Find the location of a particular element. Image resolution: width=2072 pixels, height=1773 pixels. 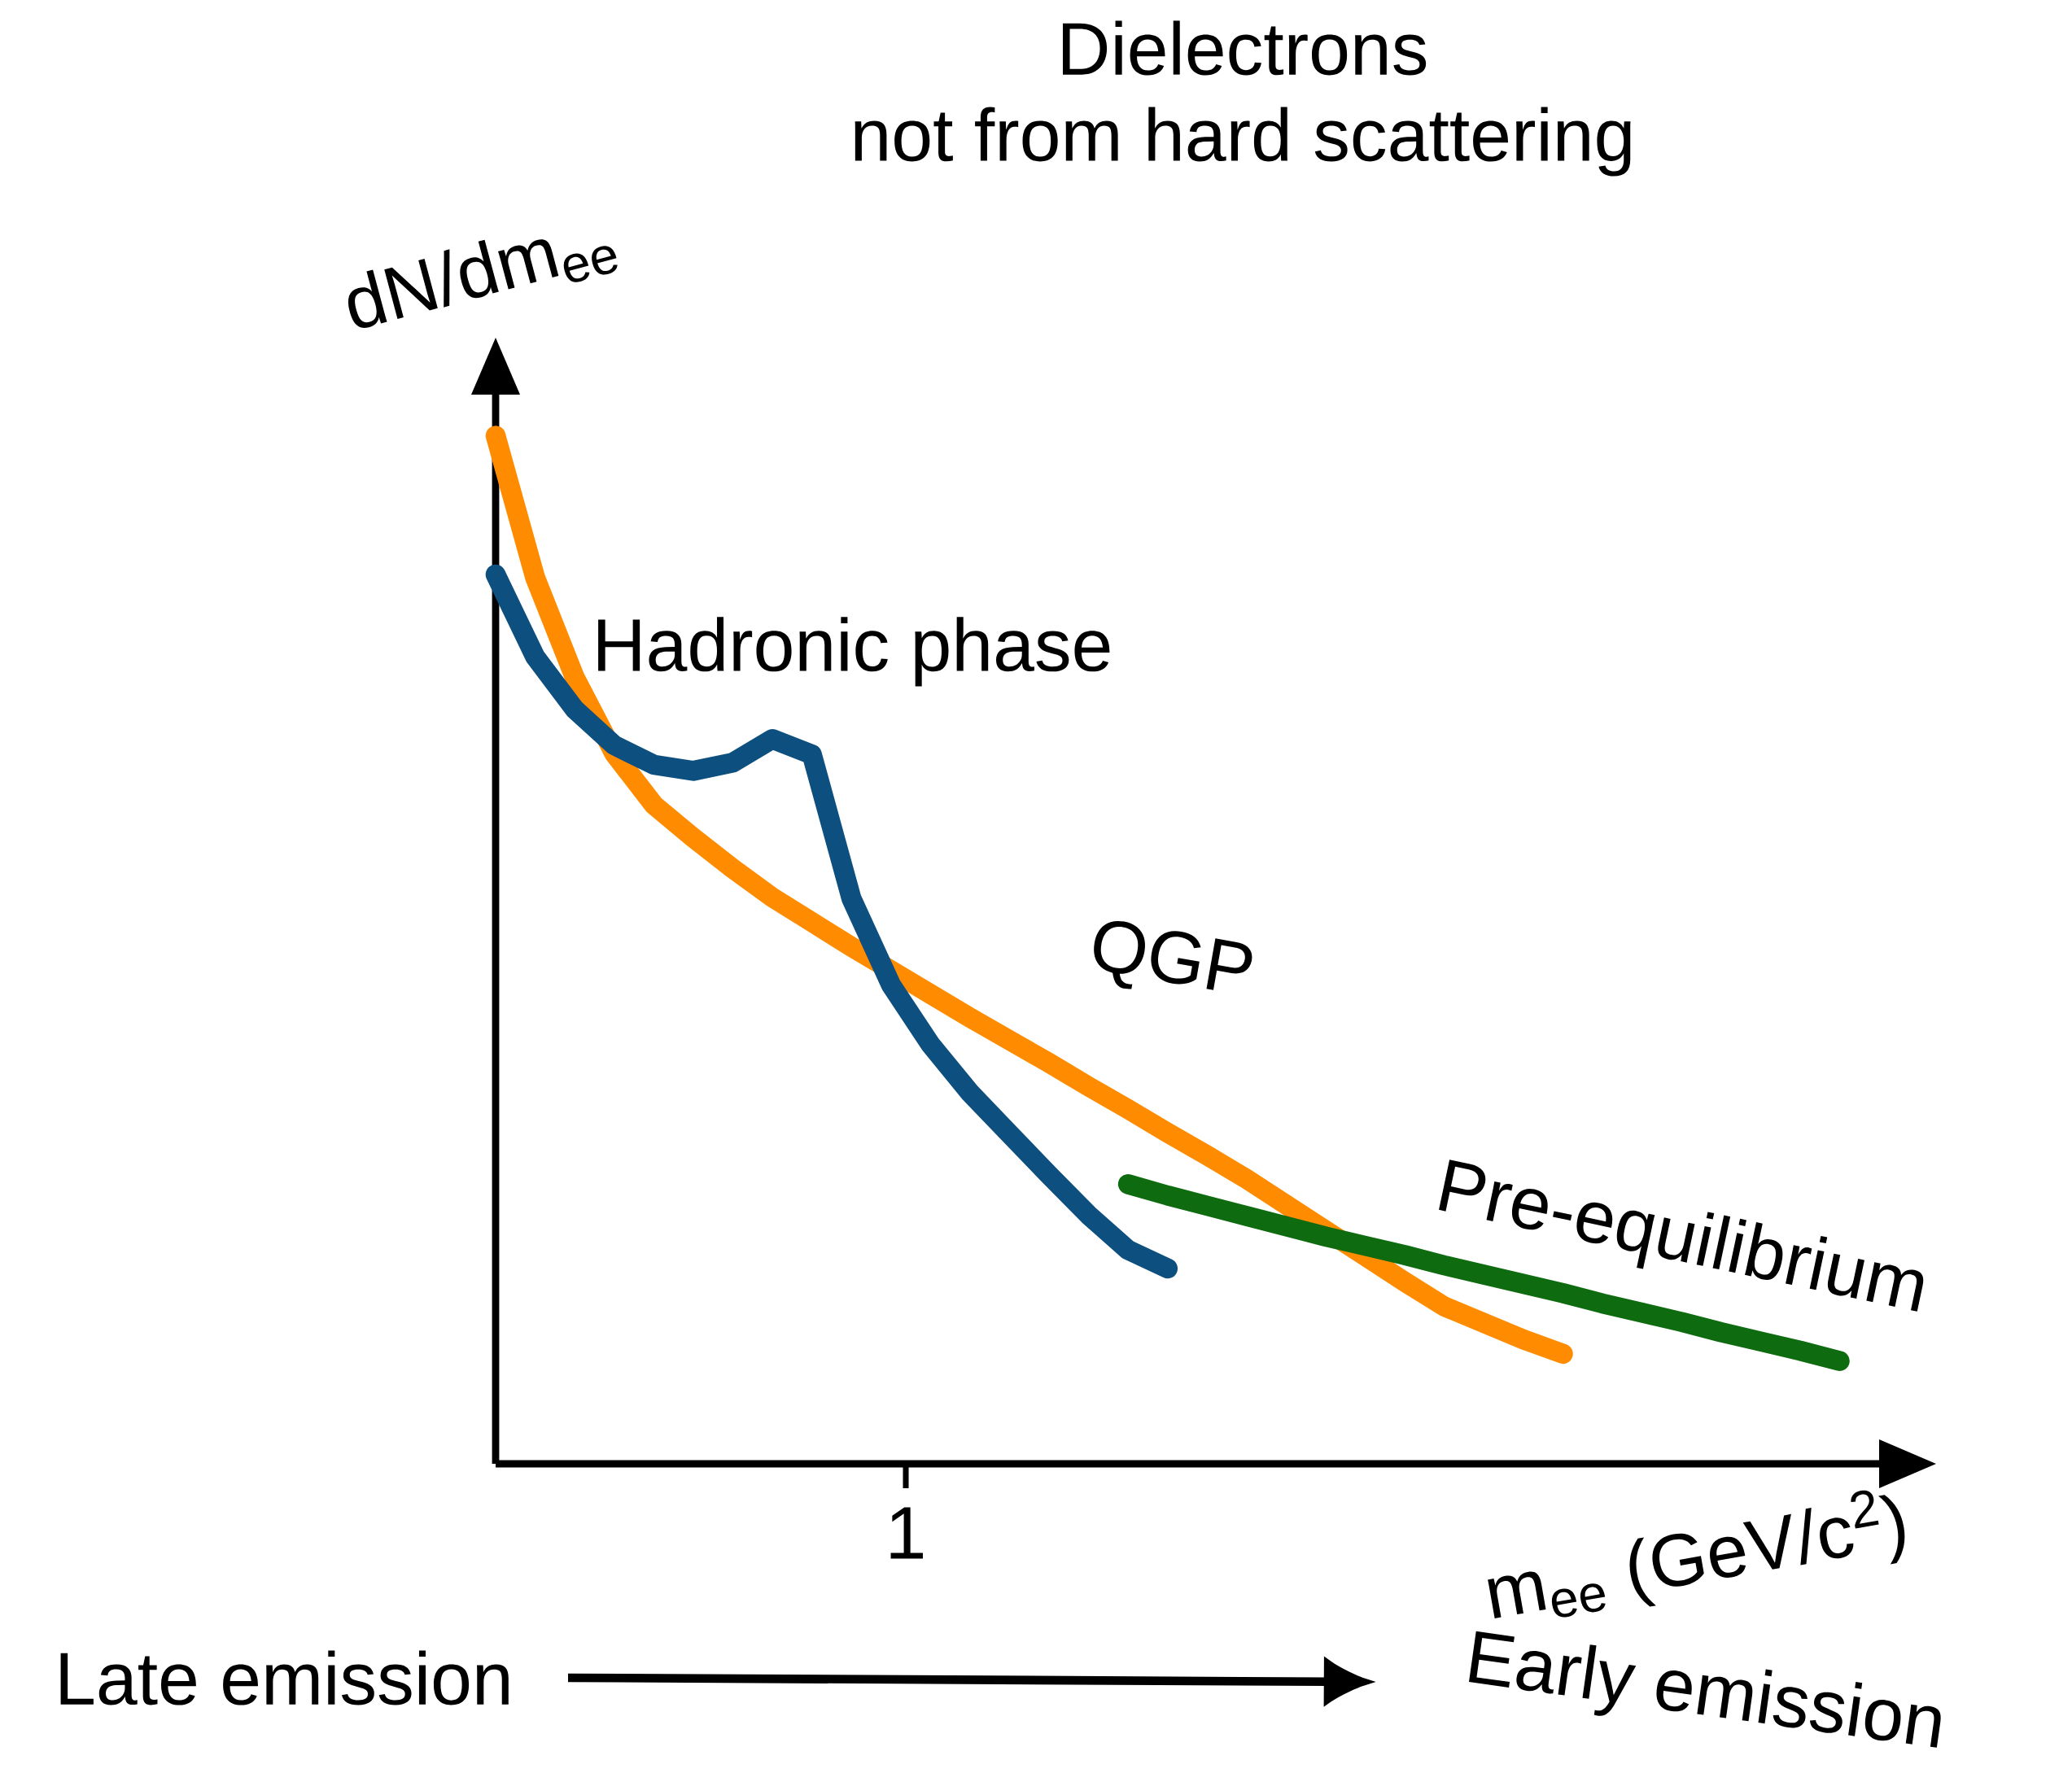

chart-subtitle: not from hard scattering is located at coordinates (1243, 142).